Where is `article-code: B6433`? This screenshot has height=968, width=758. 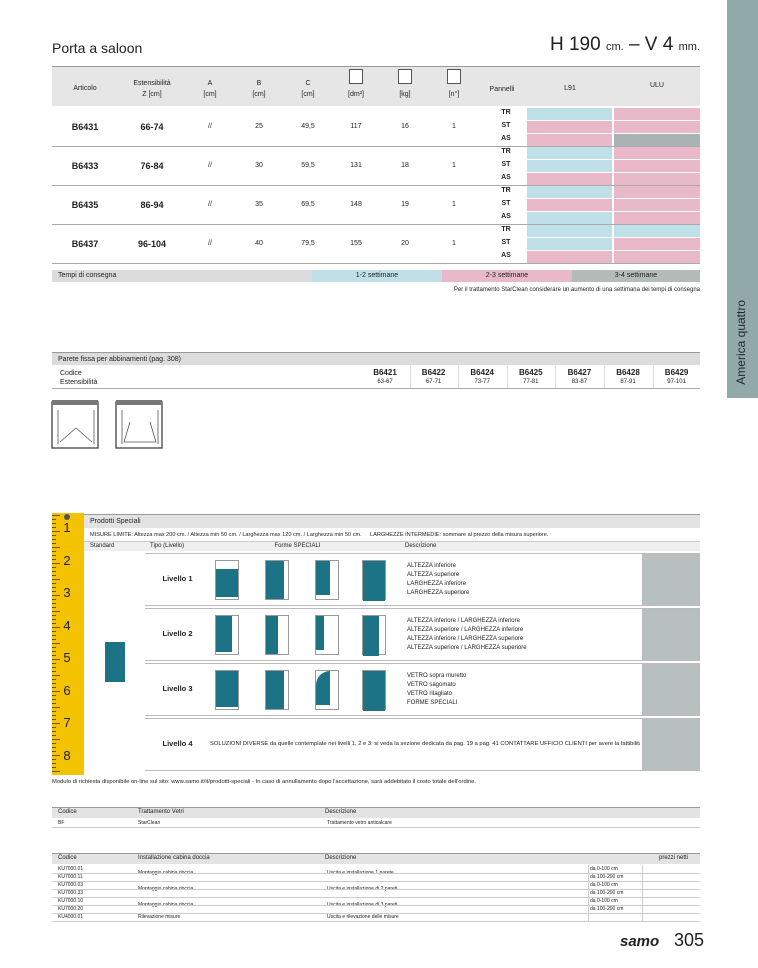
article-code: B6433 is located at coordinates (85, 166).